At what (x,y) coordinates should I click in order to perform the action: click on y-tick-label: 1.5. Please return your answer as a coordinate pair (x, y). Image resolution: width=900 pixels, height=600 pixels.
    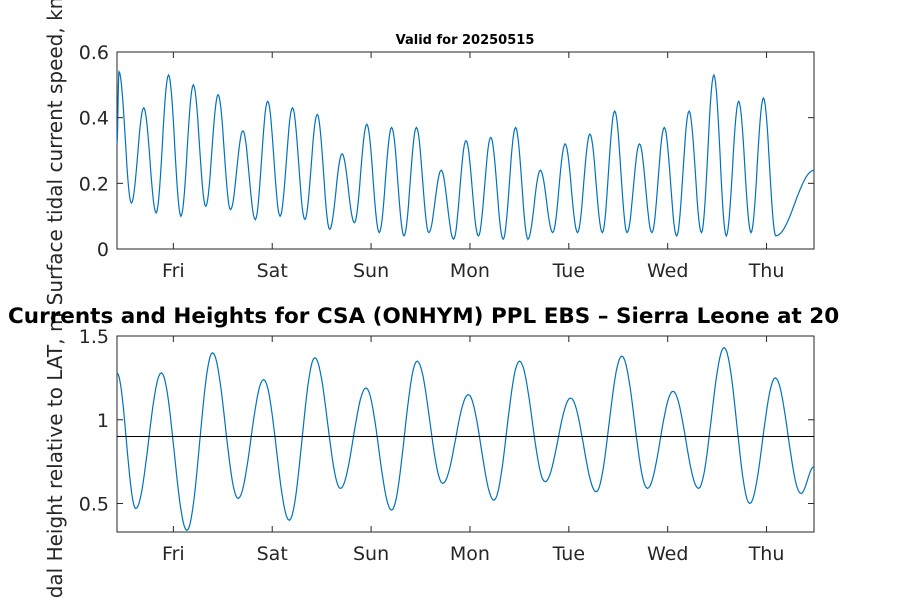
    Looking at the image, I should click on (94, 337).